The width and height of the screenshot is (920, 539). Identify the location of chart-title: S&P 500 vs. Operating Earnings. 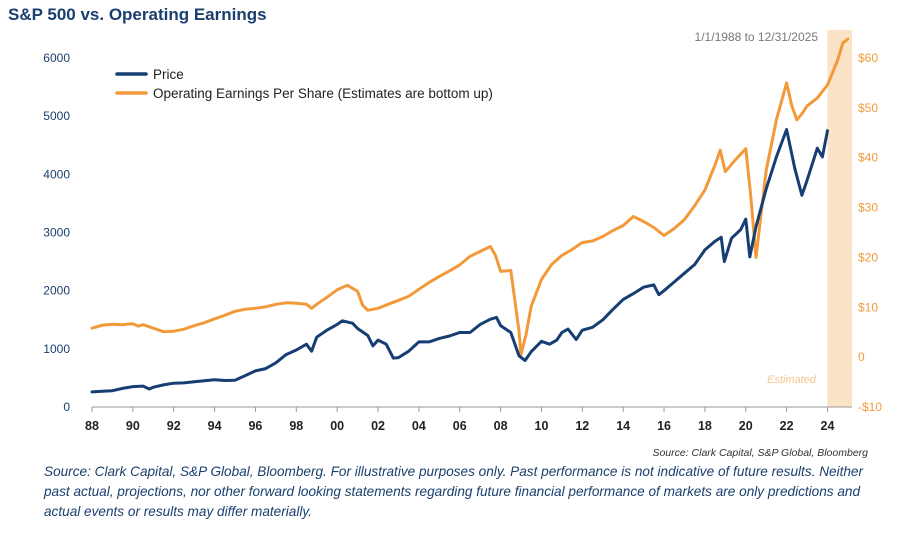
(137, 14).